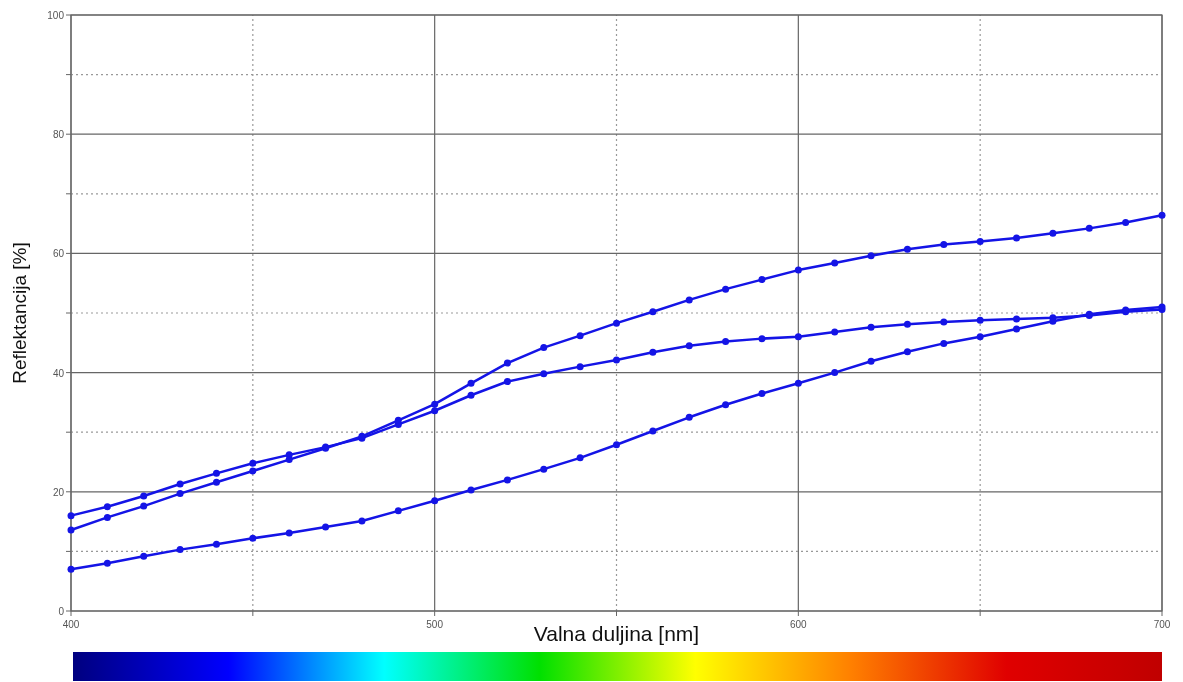 The image size is (1183, 682). Describe the element at coordinates (61, 611) in the screenshot. I see `y-tick-label: 0` at that location.